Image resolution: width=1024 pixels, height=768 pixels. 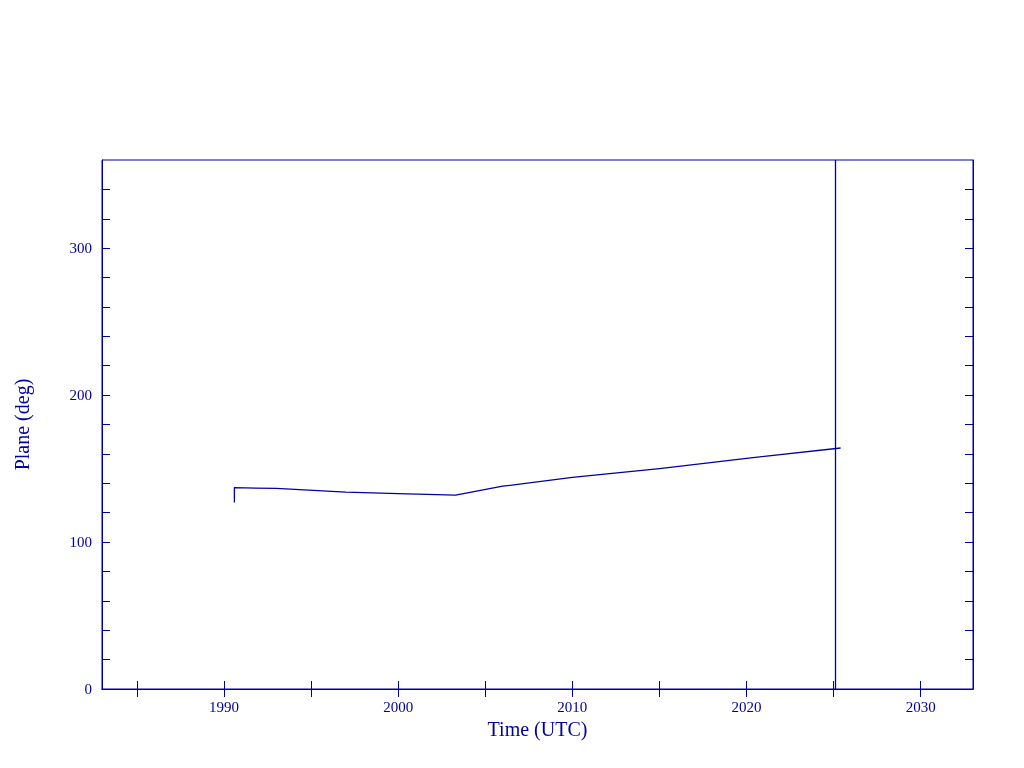 I want to click on y-tick-label: 300, so click(x=80, y=248).